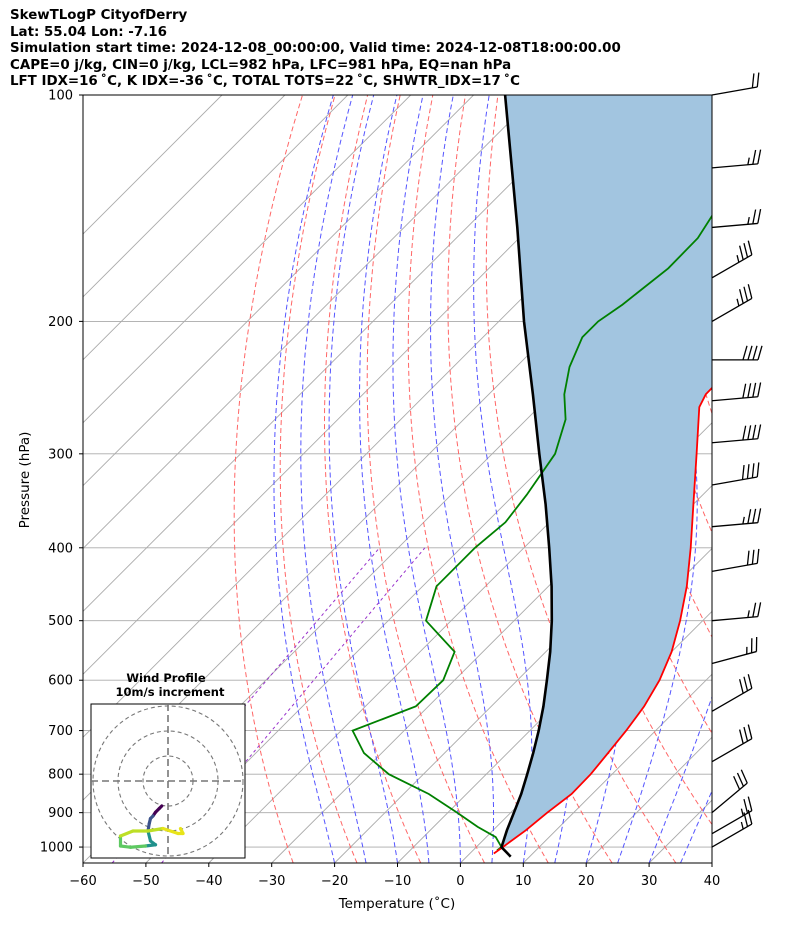  I want to click on chart-title: SkewTLogP CityofDerry, so click(99, 15).